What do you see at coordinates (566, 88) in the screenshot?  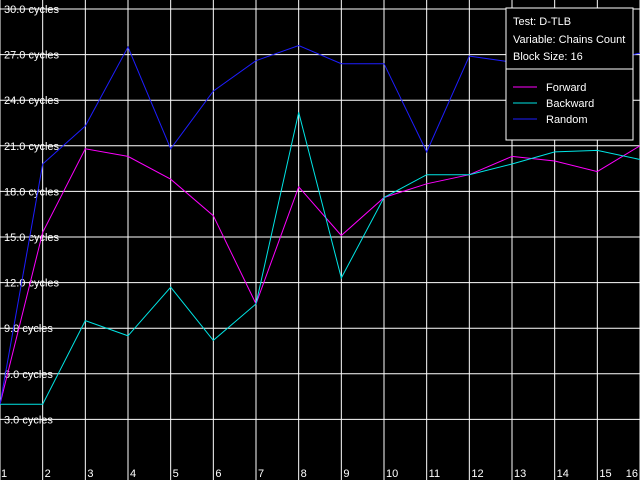 I see `legend-label-forward: Forward` at bounding box center [566, 88].